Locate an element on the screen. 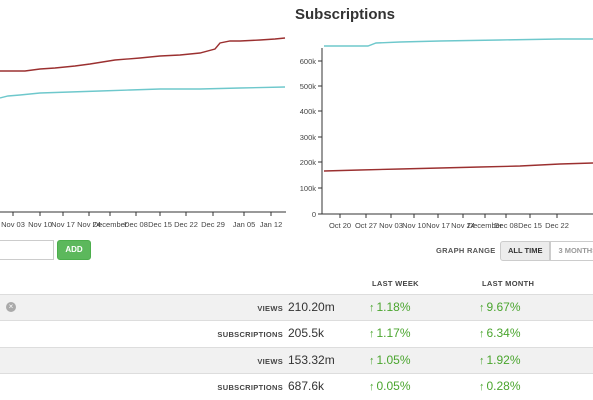 Image resolution: width=593 pixels, height=400 pixels. y-tick-label: 0 is located at coordinates (314, 214).